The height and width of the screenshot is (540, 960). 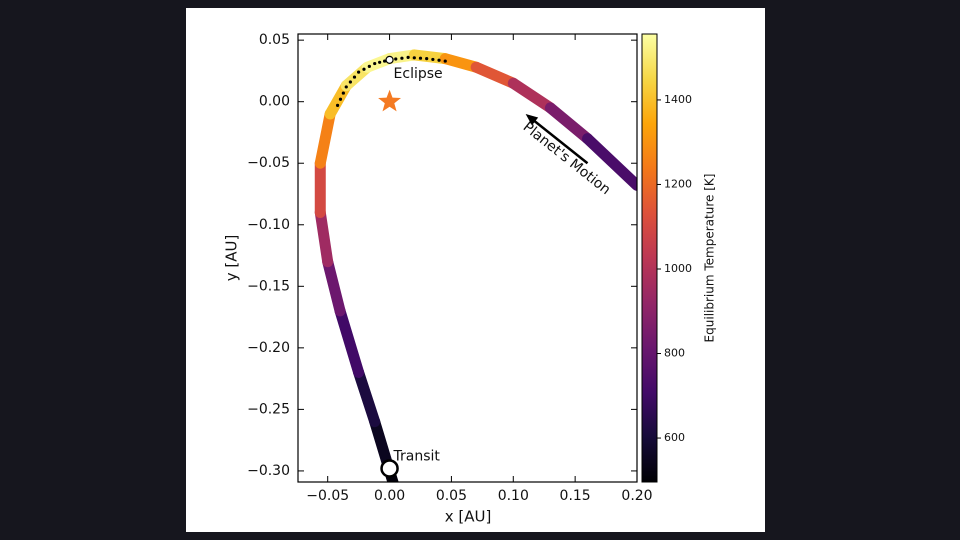 What do you see at coordinates (575, 496) in the screenshot?
I see `x-tick-label: 0.15` at bounding box center [575, 496].